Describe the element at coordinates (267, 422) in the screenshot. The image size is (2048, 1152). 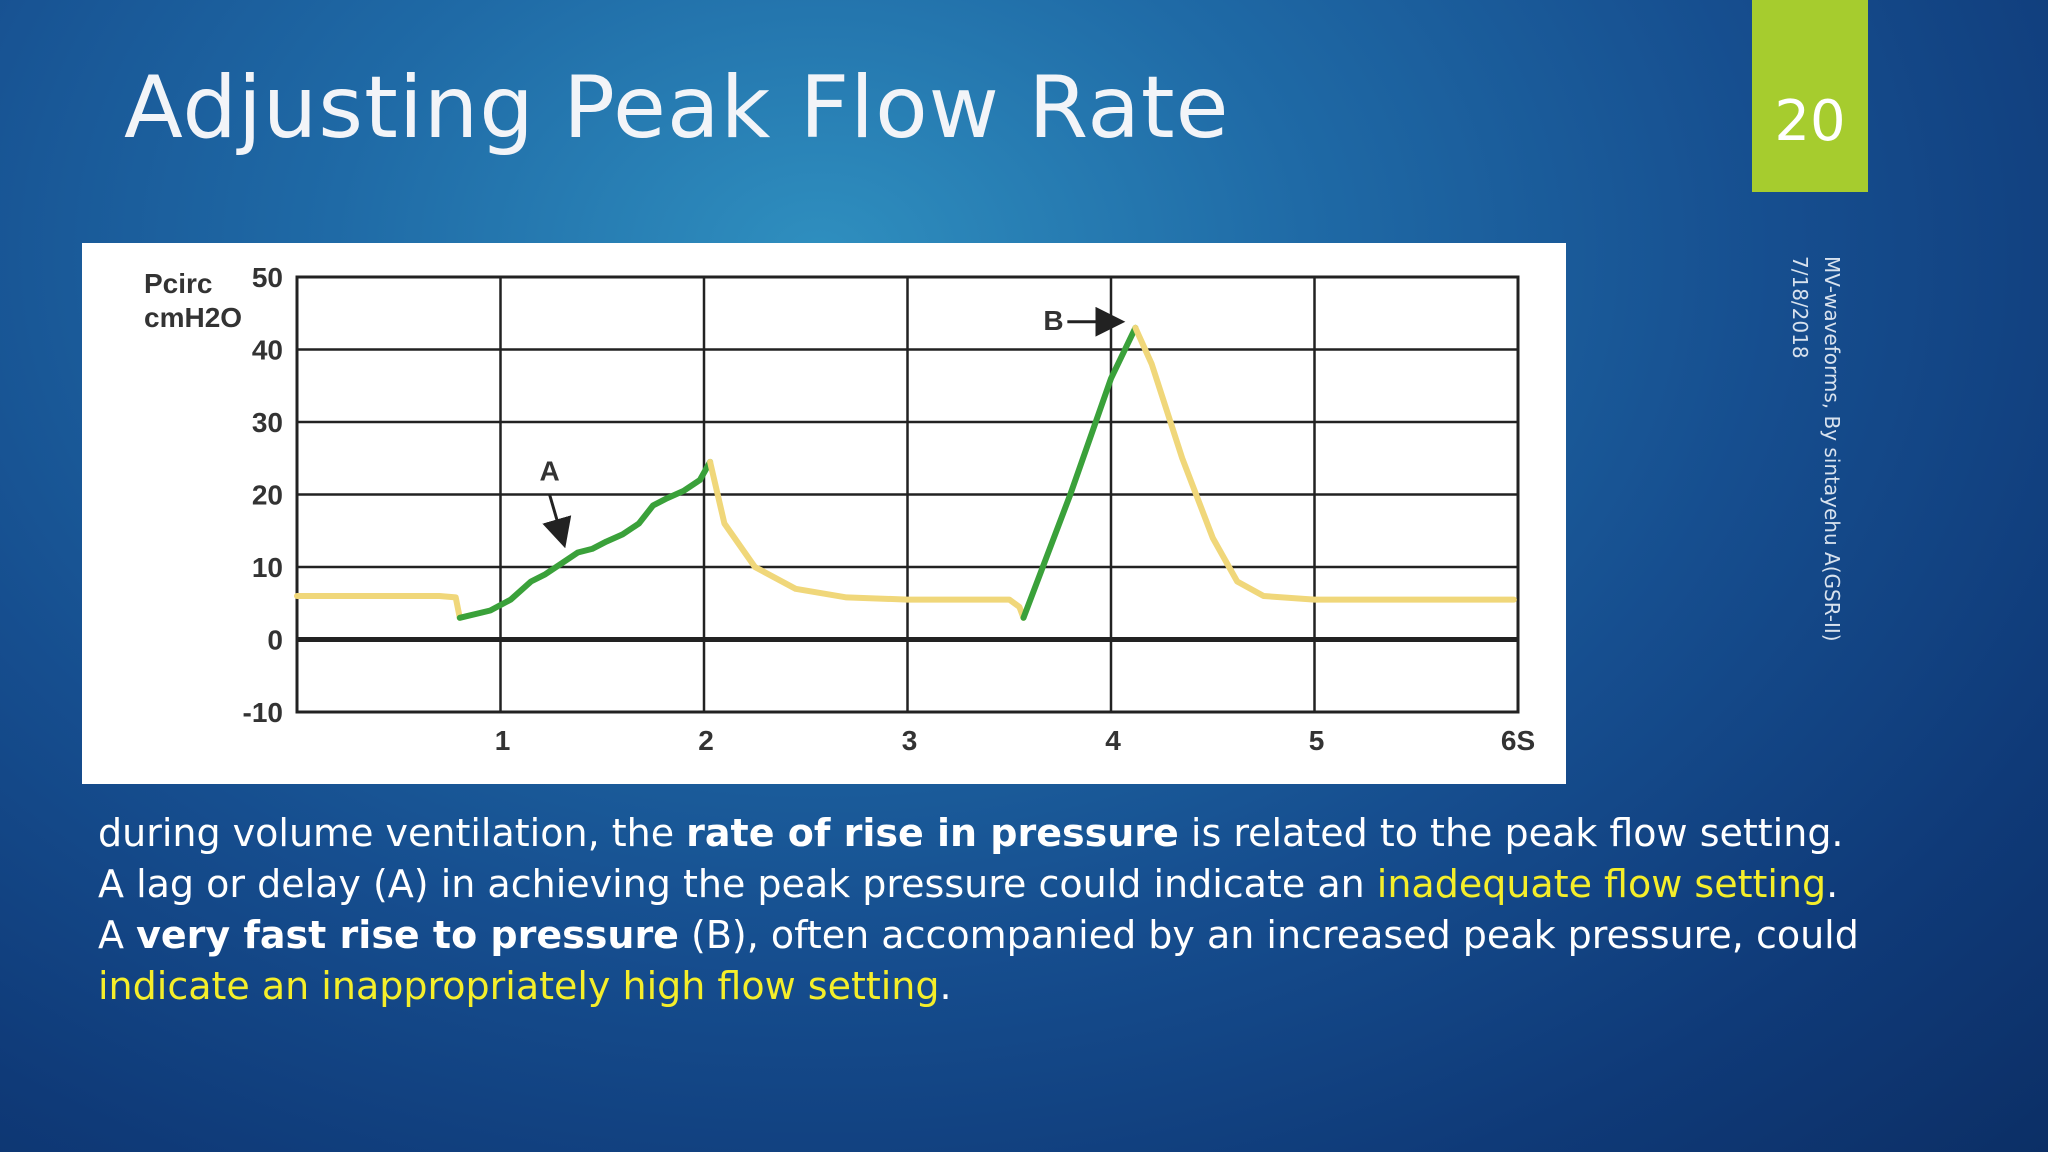
I see `y-tick-label: 30` at that location.